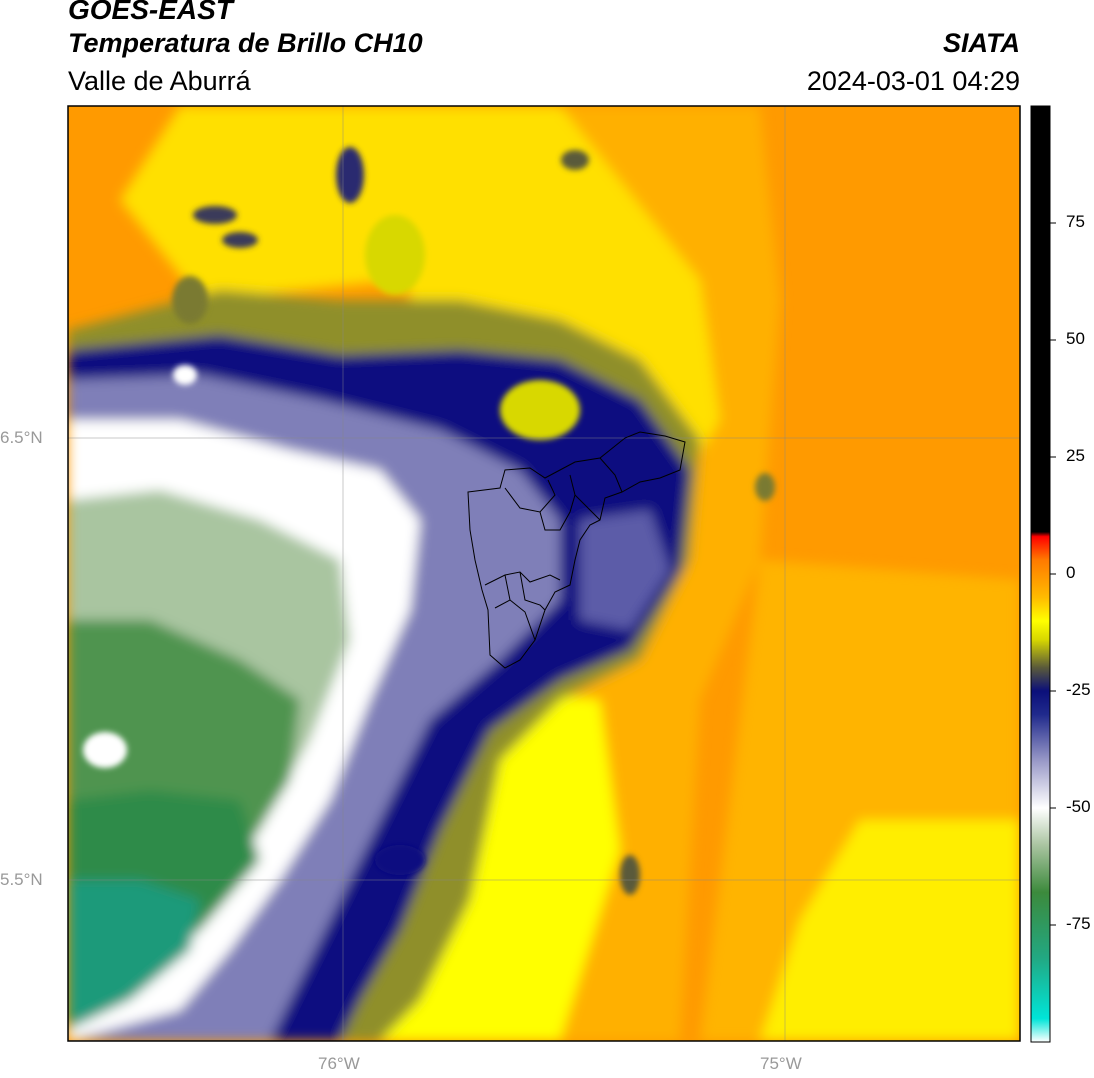 This screenshot has height=1078, width=1094. What do you see at coordinates (21, 437) in the screenshot?
I see `lat-label-6-5n: 6.5°N` at bounding box center [21, 437].